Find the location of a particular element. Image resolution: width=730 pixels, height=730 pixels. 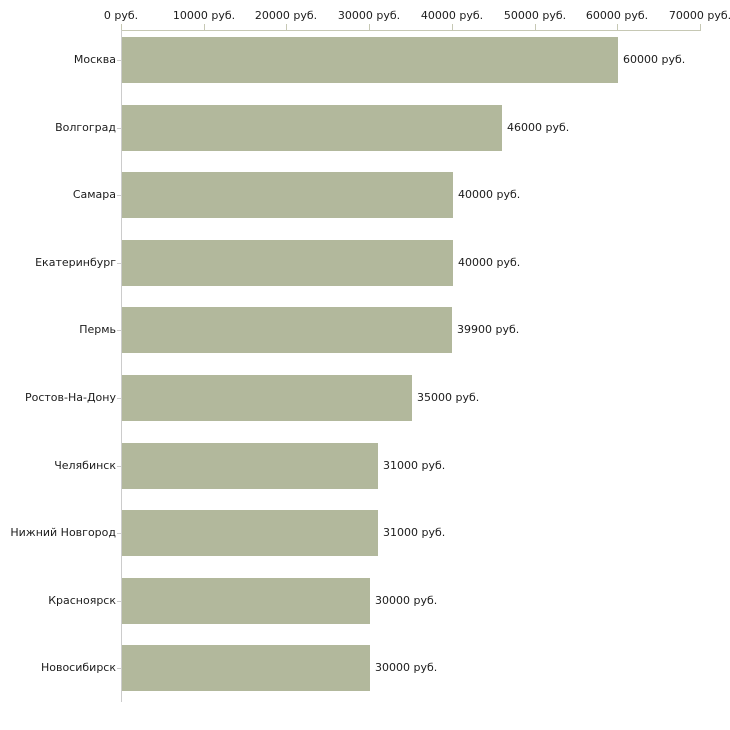

category-label: Волгоград is located at coordinates (85, 127).